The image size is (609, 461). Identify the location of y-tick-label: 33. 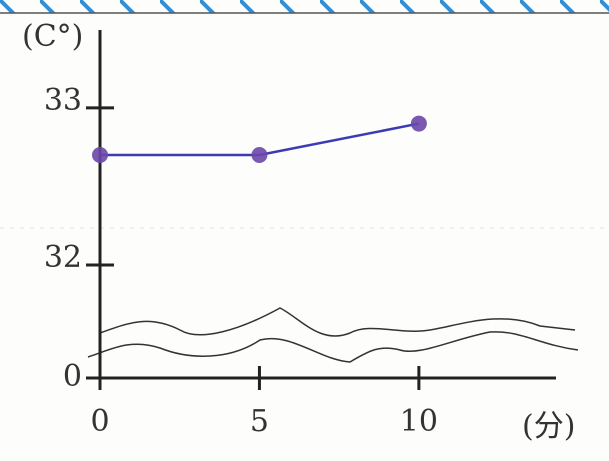
(63, 100).